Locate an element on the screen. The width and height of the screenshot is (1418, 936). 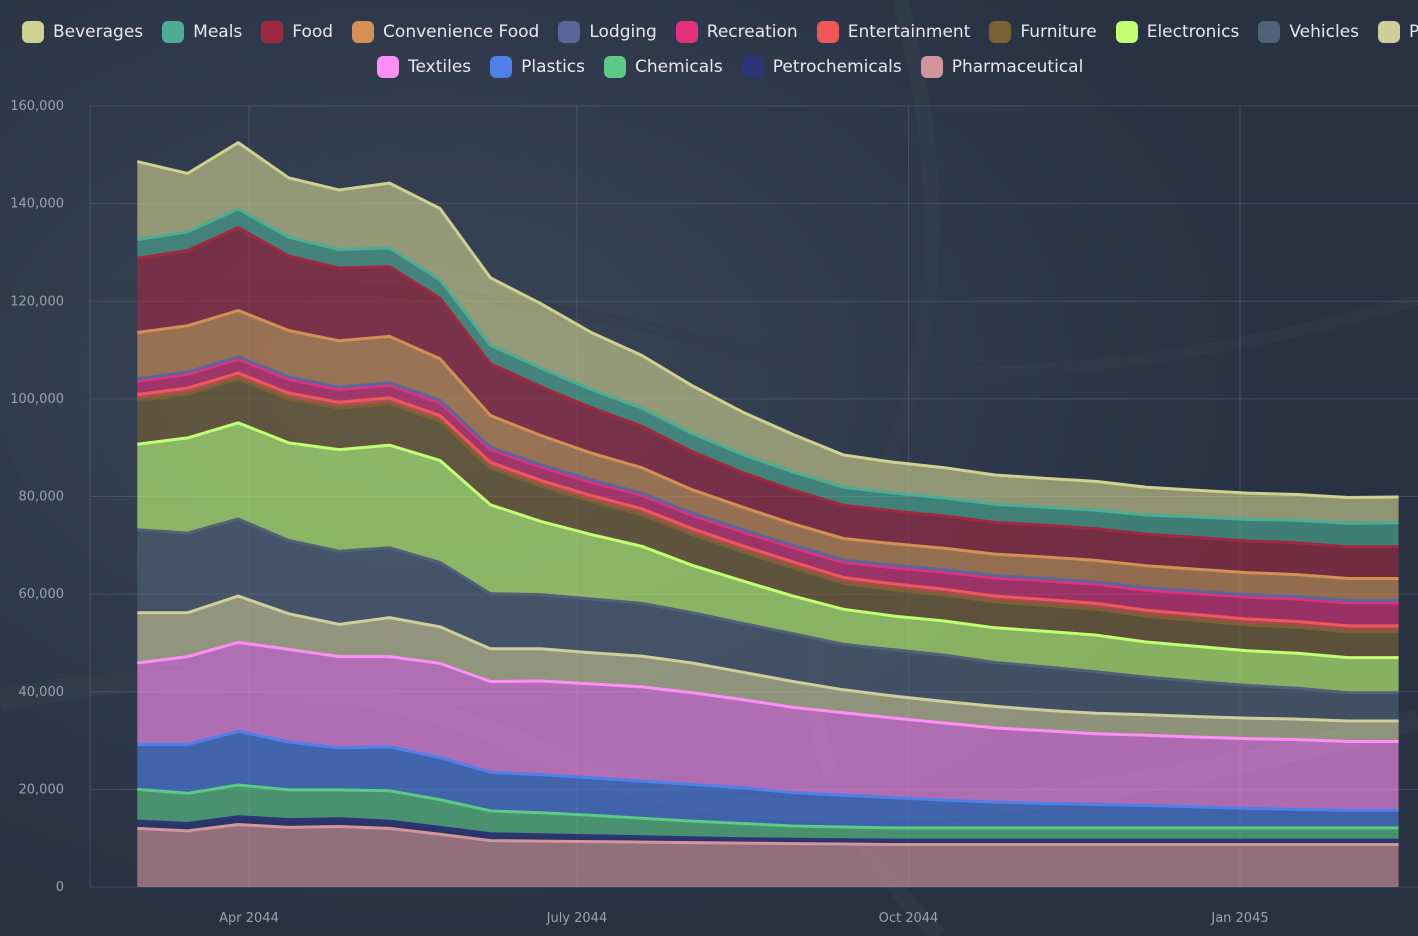
area-chemicals is located at coordinates (768, 813).